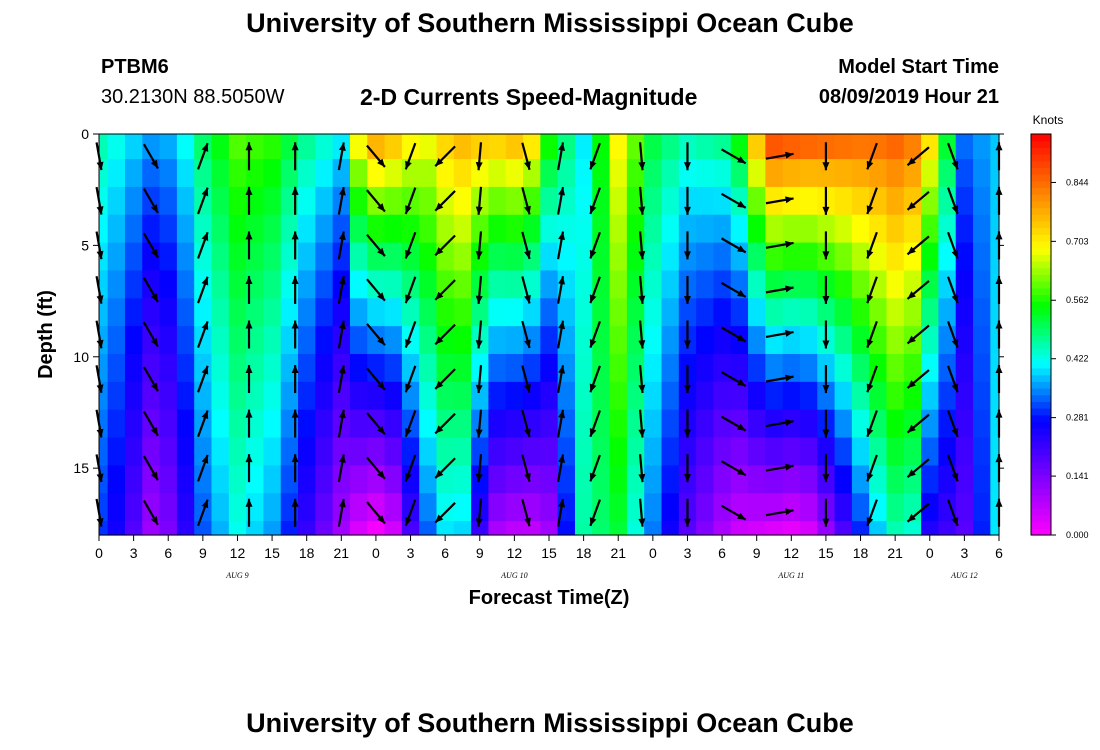  I want to click on x-tick-label: 15, so click(549, 553).